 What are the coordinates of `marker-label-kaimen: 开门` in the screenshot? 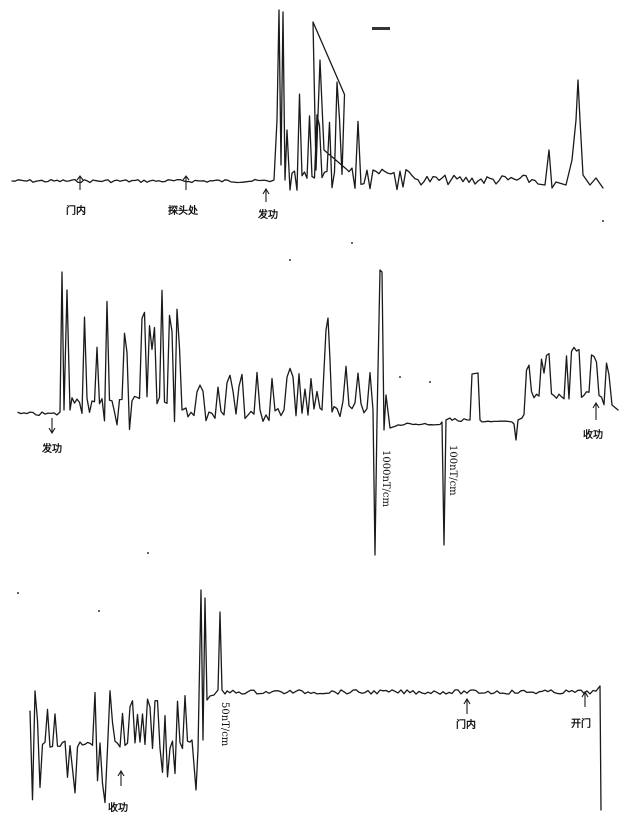 It's located at (581, 723).